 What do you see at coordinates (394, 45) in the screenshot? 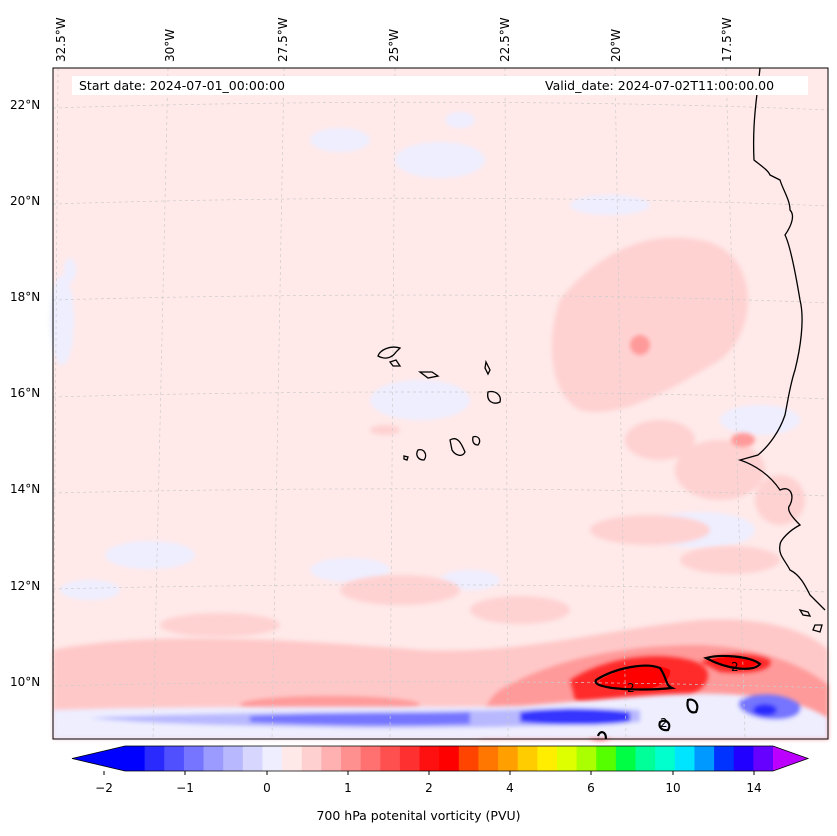
I see `lon-label: 25°W` at bounding box center [394, 45].